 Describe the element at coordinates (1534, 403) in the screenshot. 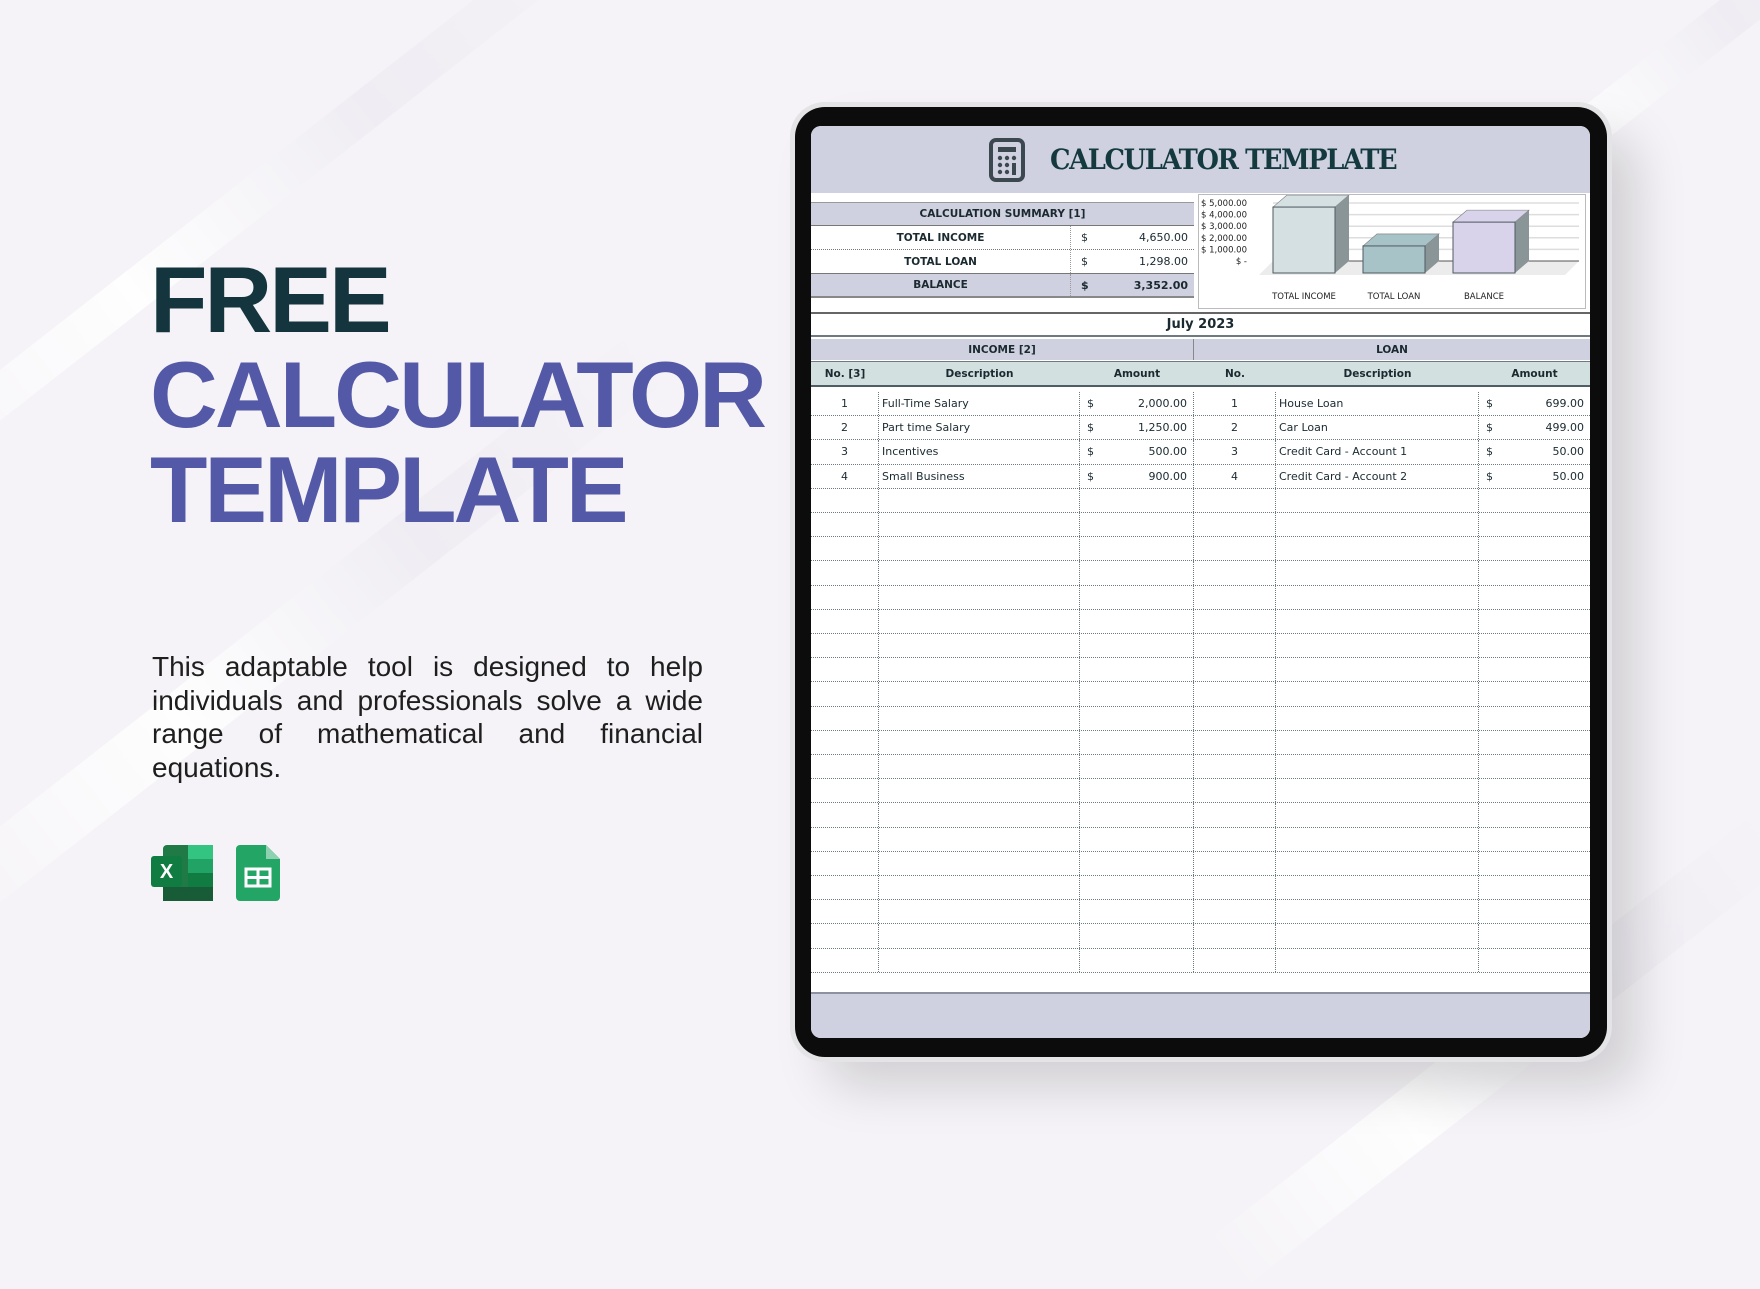

I see `loan-amount-cell: $699.00` at that location.